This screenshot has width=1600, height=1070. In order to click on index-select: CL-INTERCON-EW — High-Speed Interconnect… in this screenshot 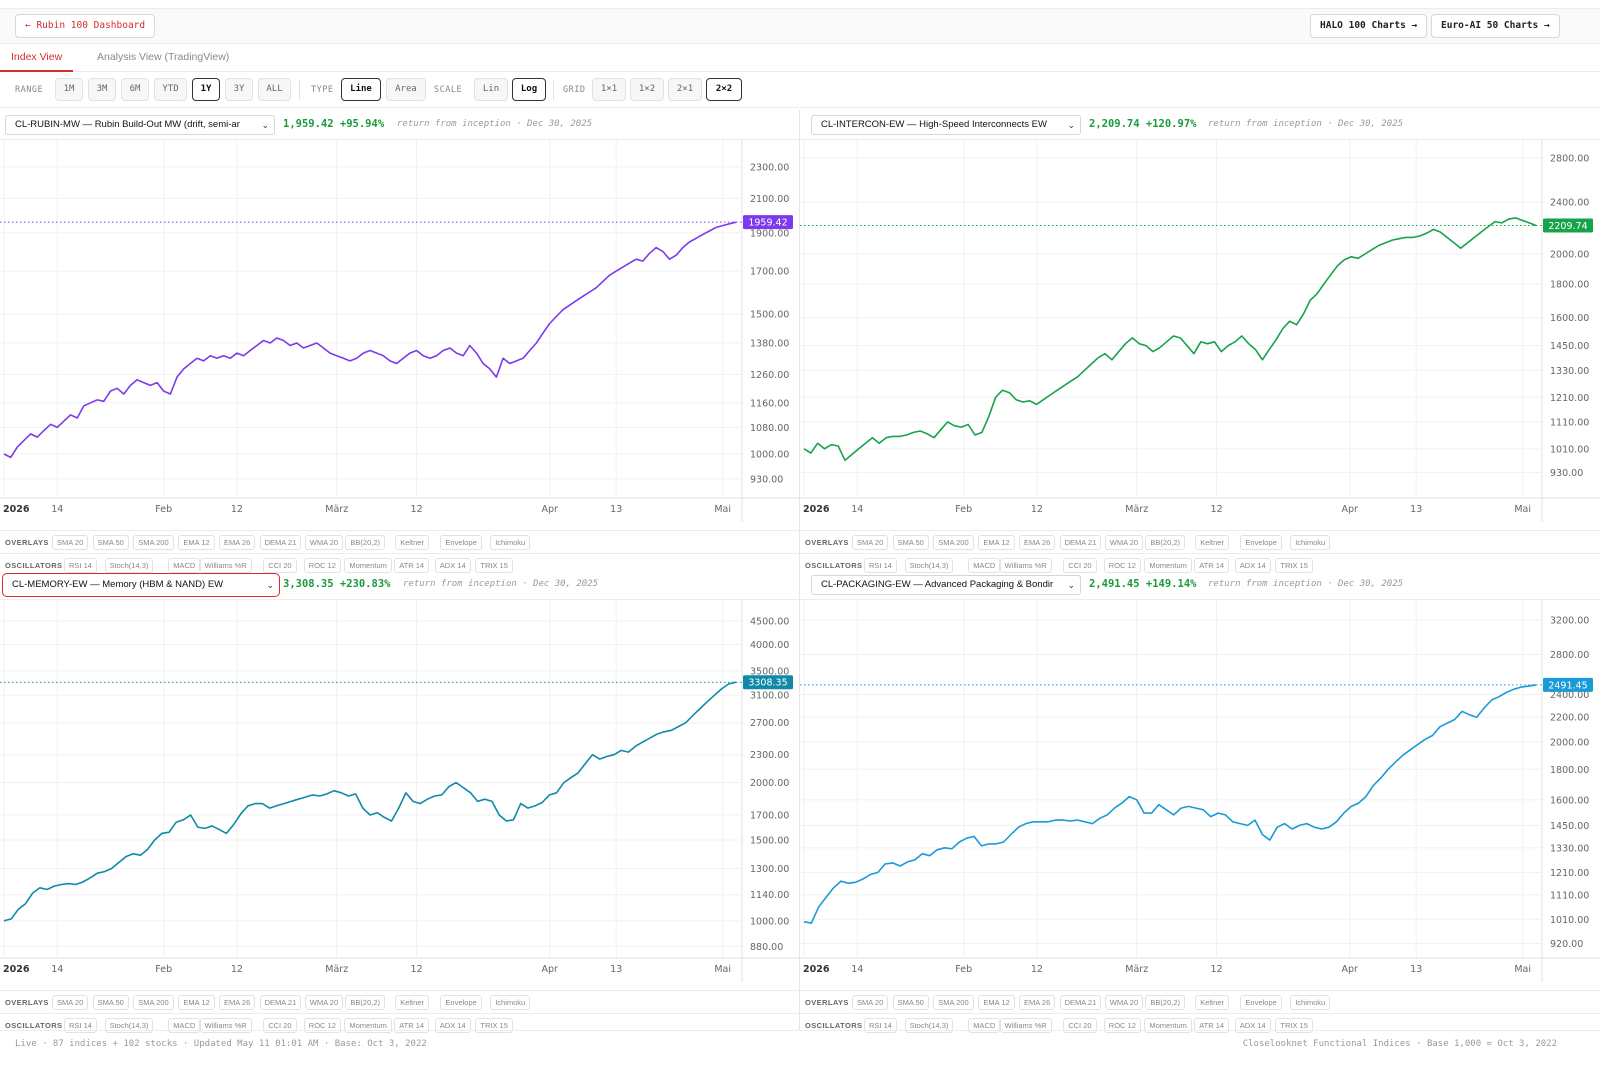, I will do `click(946, 125)`.